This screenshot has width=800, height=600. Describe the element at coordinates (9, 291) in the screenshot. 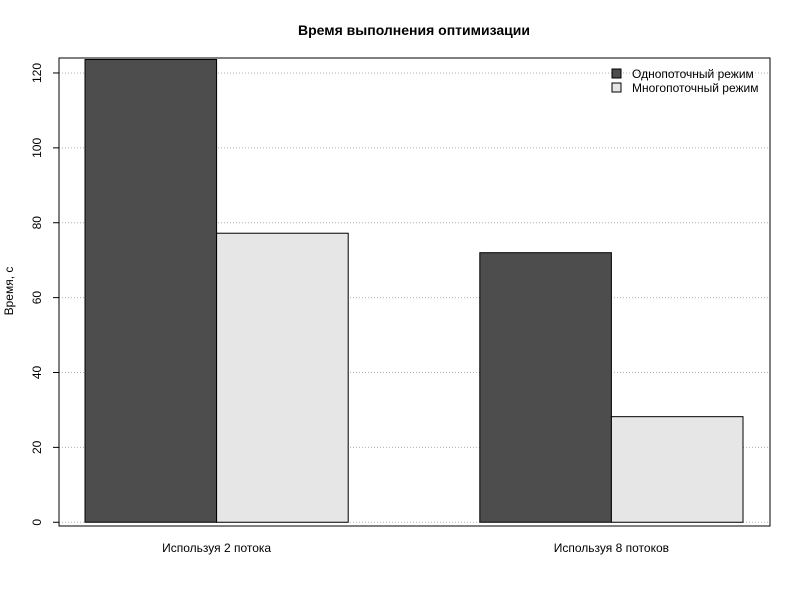

I see `y-axis-title: Время, с` at that location.